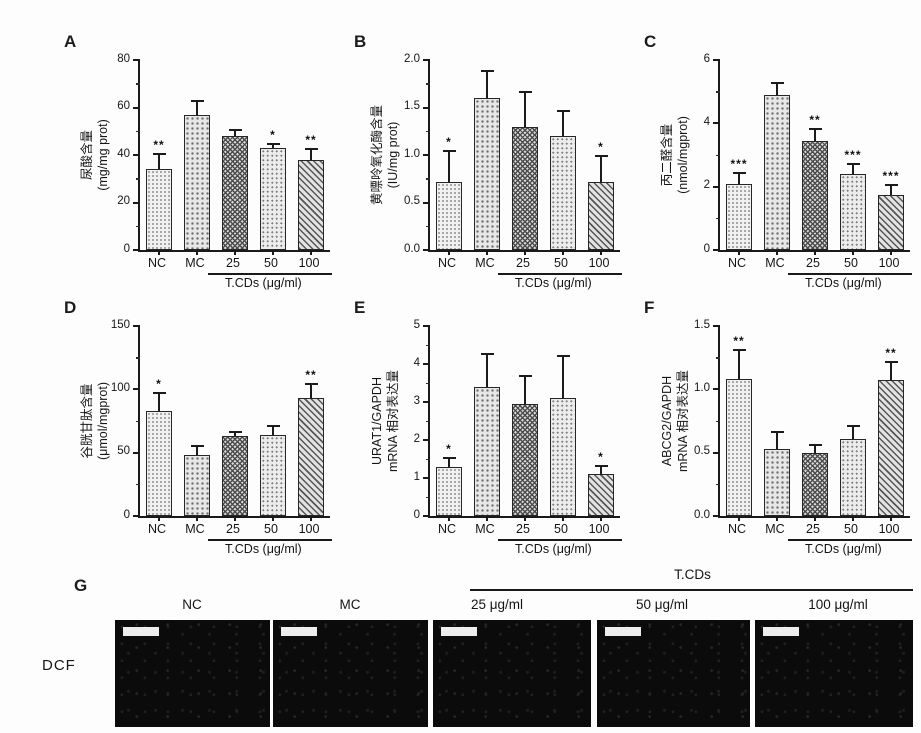 Image resolution: width=921 pixels, height=733 pixels. What do you see at coordinates (126, 248) in the screenshot?
I see `y-tick-label: 0` at bounding box center [126, 248].